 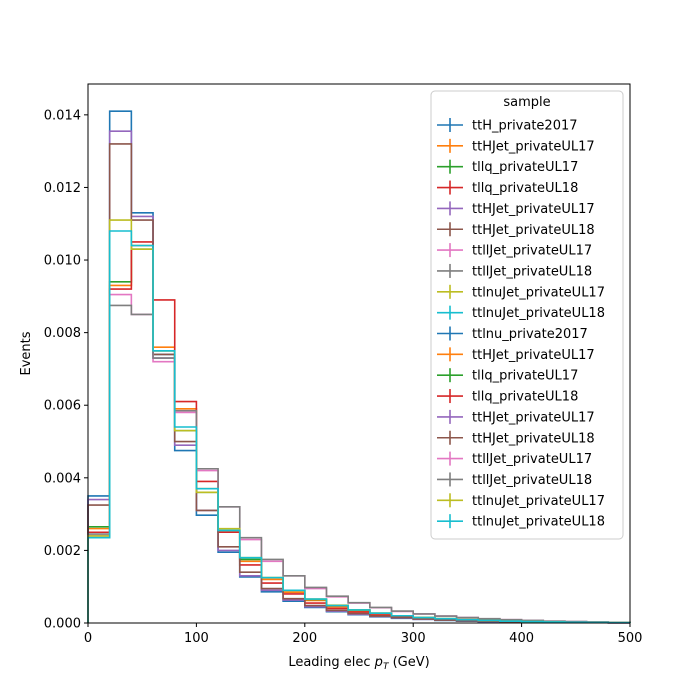 I want to click on y-tick-label: 0.010, so click(x=62, y=261).